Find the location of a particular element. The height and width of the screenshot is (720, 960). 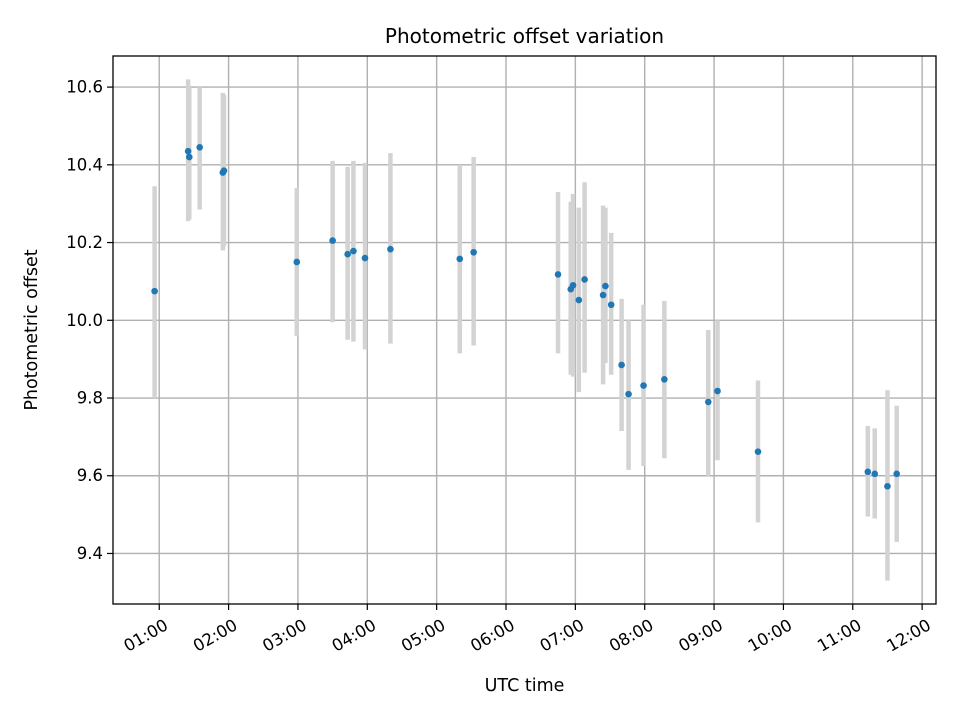

x-tick-label: 05:00 is located at coordinates (423, 635).